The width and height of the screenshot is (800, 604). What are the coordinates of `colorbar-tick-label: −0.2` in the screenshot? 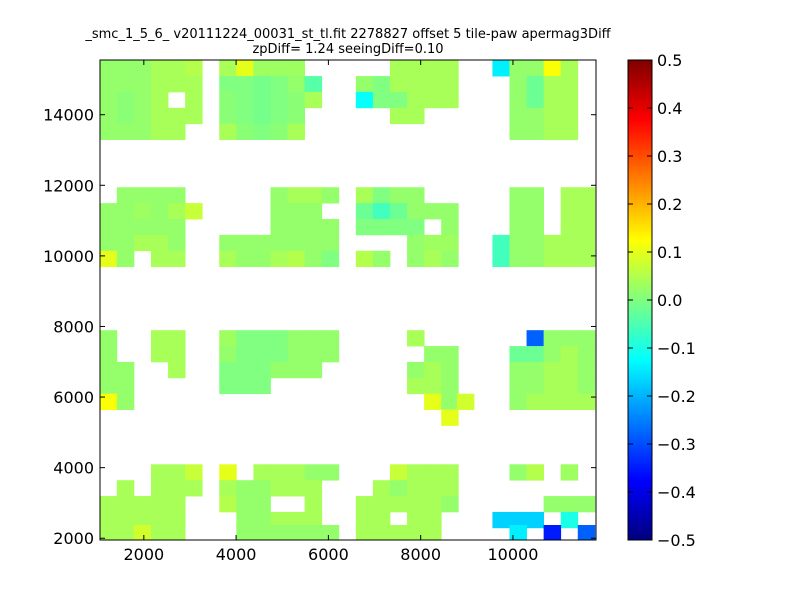 It's located at (676, 396).